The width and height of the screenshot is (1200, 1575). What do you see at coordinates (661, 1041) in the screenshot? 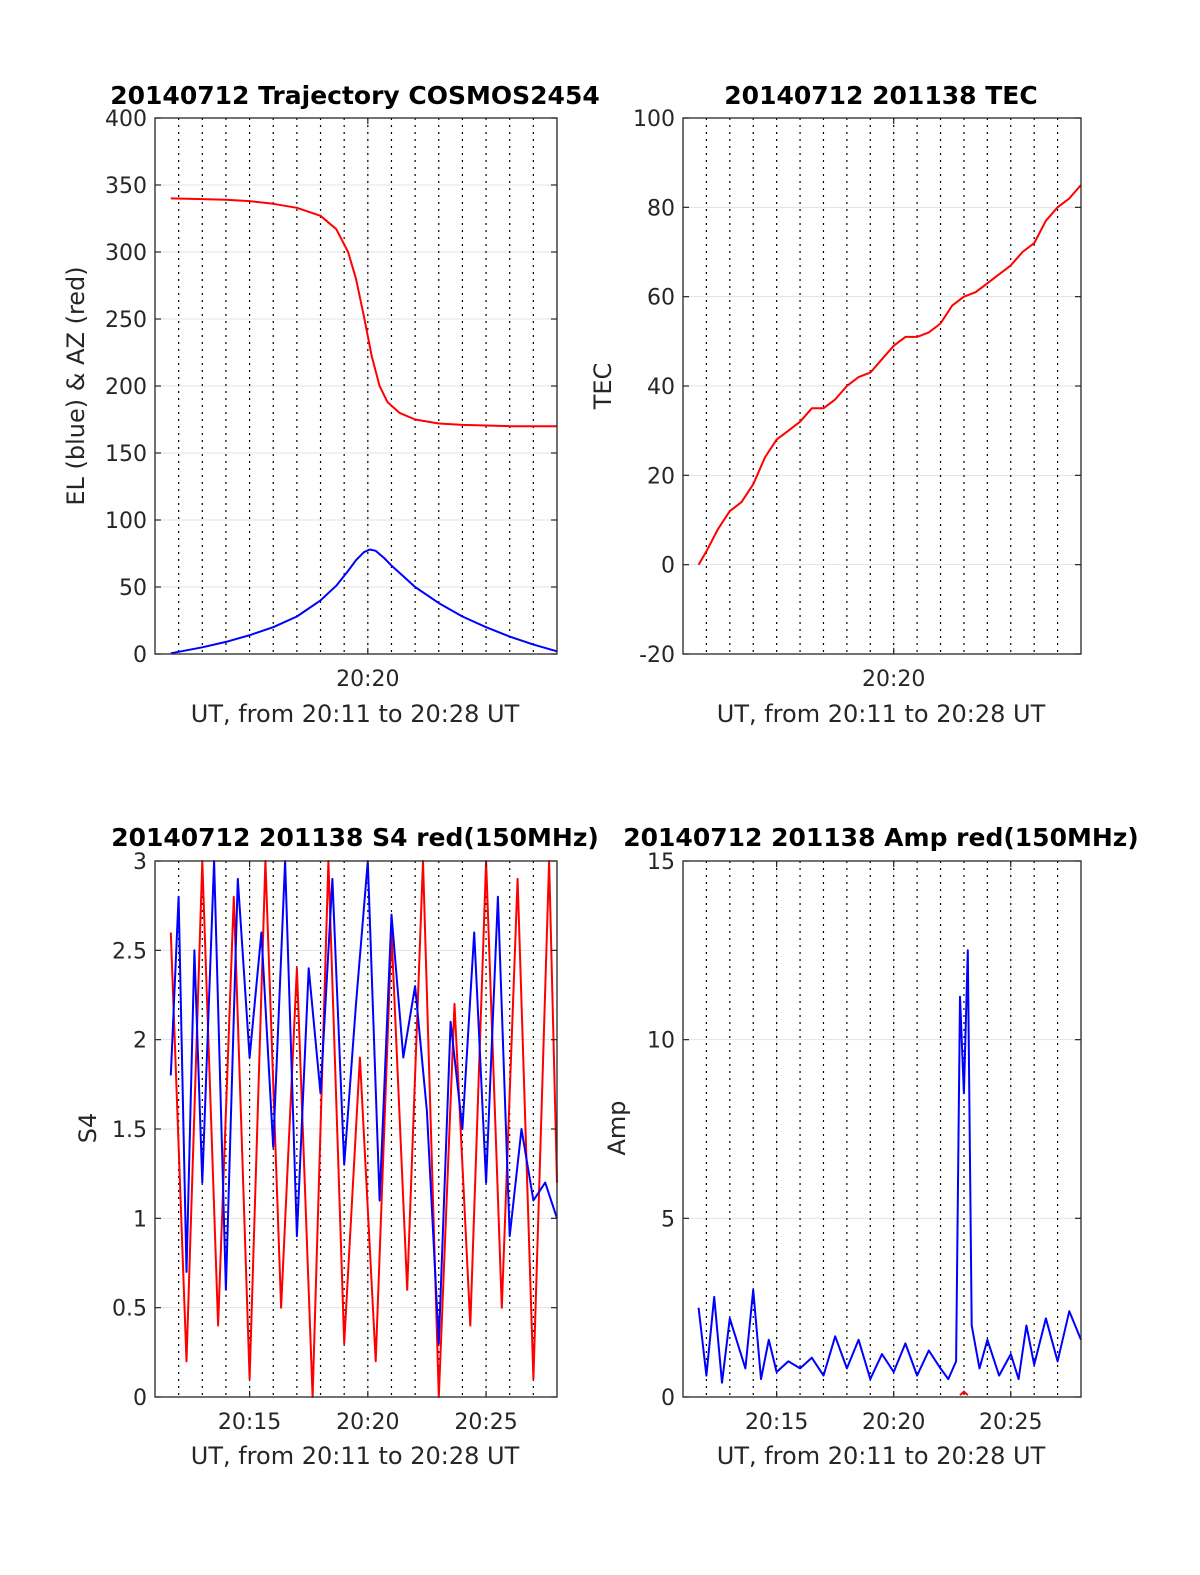
I see `y-tick-label: 10` at bounding box center [661, 1041].